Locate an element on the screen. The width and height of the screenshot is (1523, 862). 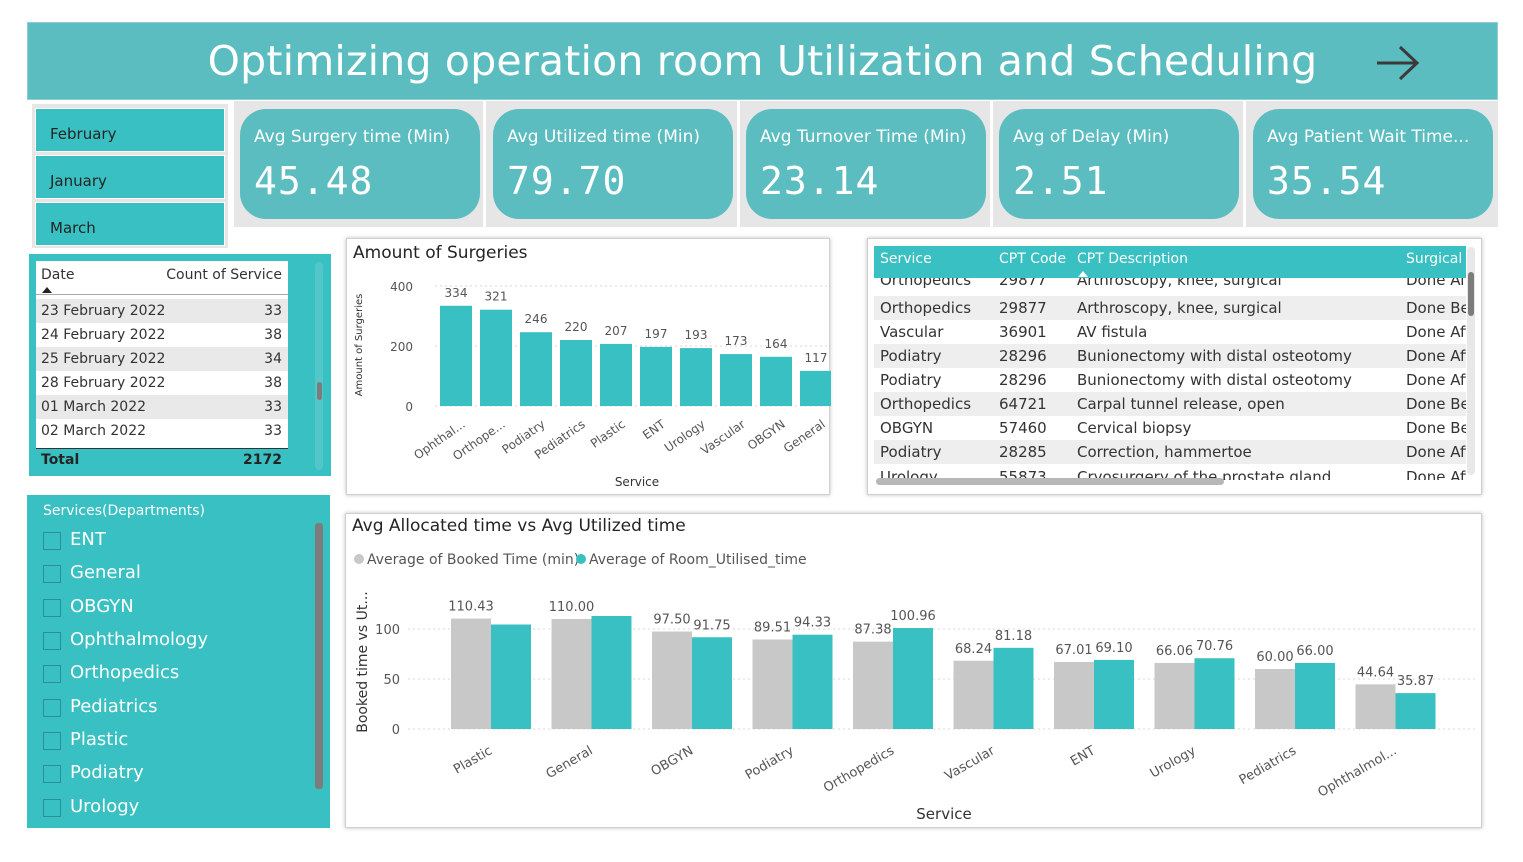
table-row: 01 March 2022 33 is located at coordinates (162, 407).